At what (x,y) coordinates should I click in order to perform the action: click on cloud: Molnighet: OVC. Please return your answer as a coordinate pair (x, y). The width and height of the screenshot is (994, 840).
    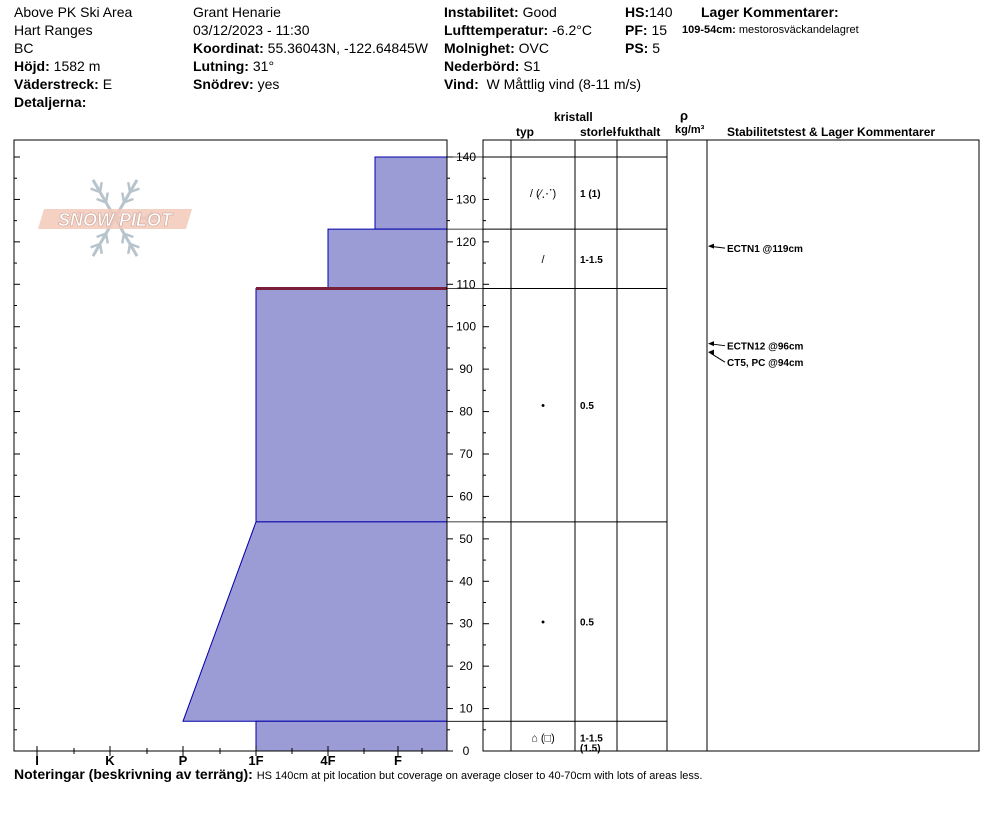
    Looking at the image, I should click on (496, 48).